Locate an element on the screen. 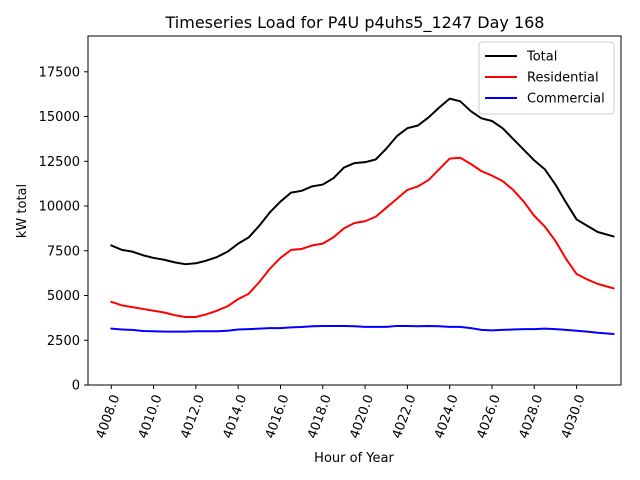 The width and height of the screenshot is (640, 480). legend: Total Residential Commercial is located at coordinates (546, 78).